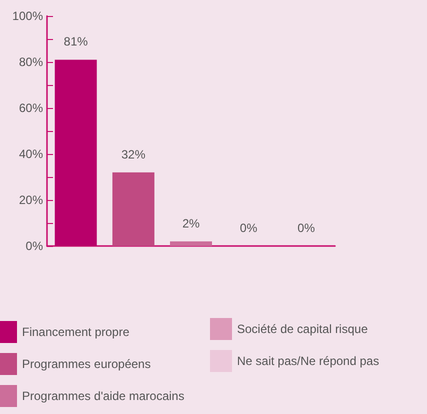 The height and width of the screenshot is (414, 427). Describe the element at coordinates (31, 154) in the screenshot. I see `y-tick-label: 40%` at that location.